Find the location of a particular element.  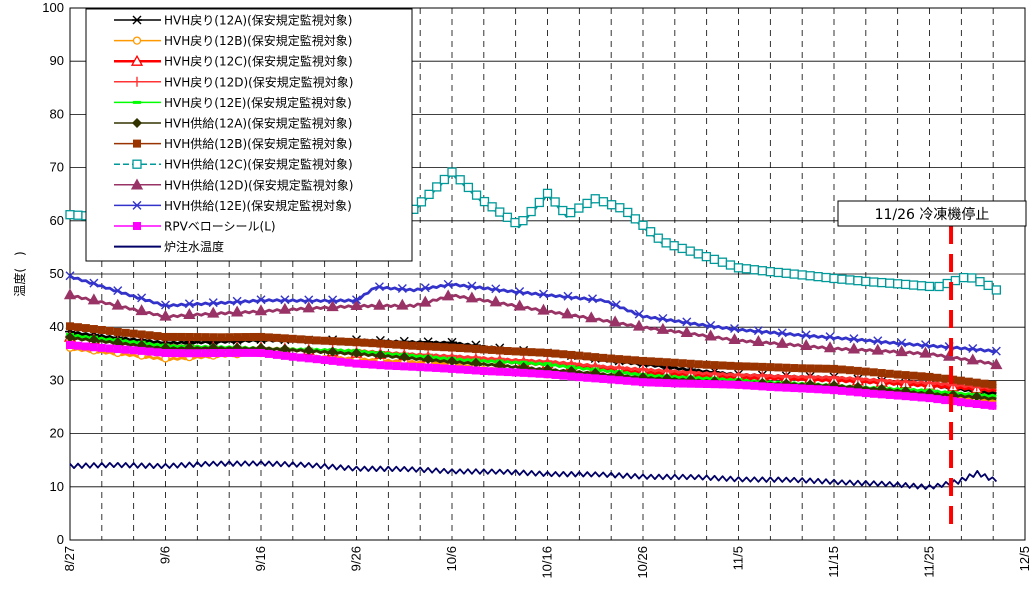

legend-label: RPVベローシール(L) is located at coordinates (220, 227).